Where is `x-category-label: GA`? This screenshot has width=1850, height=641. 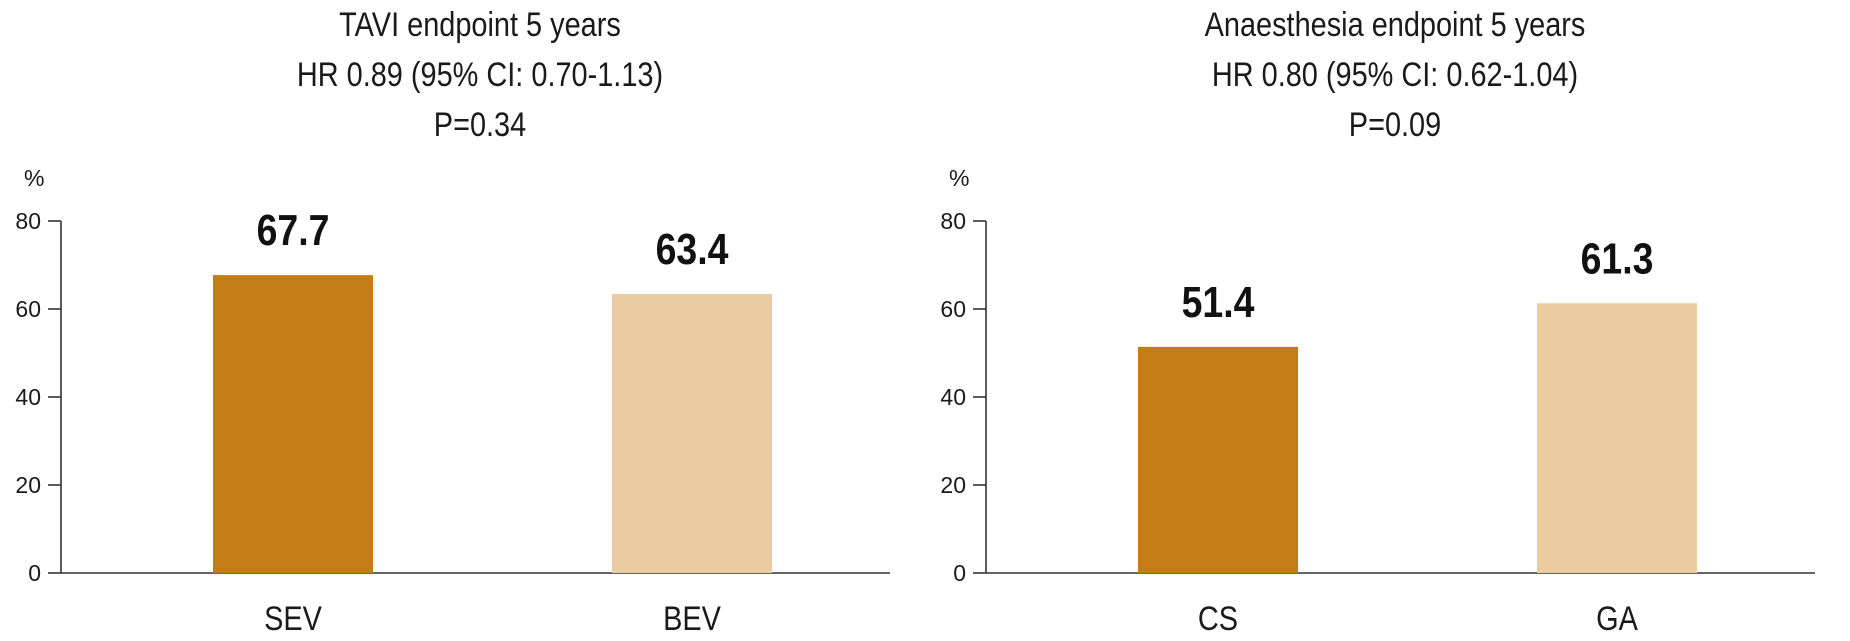
x-category-label: GA is located at coordinates (1617, 618).